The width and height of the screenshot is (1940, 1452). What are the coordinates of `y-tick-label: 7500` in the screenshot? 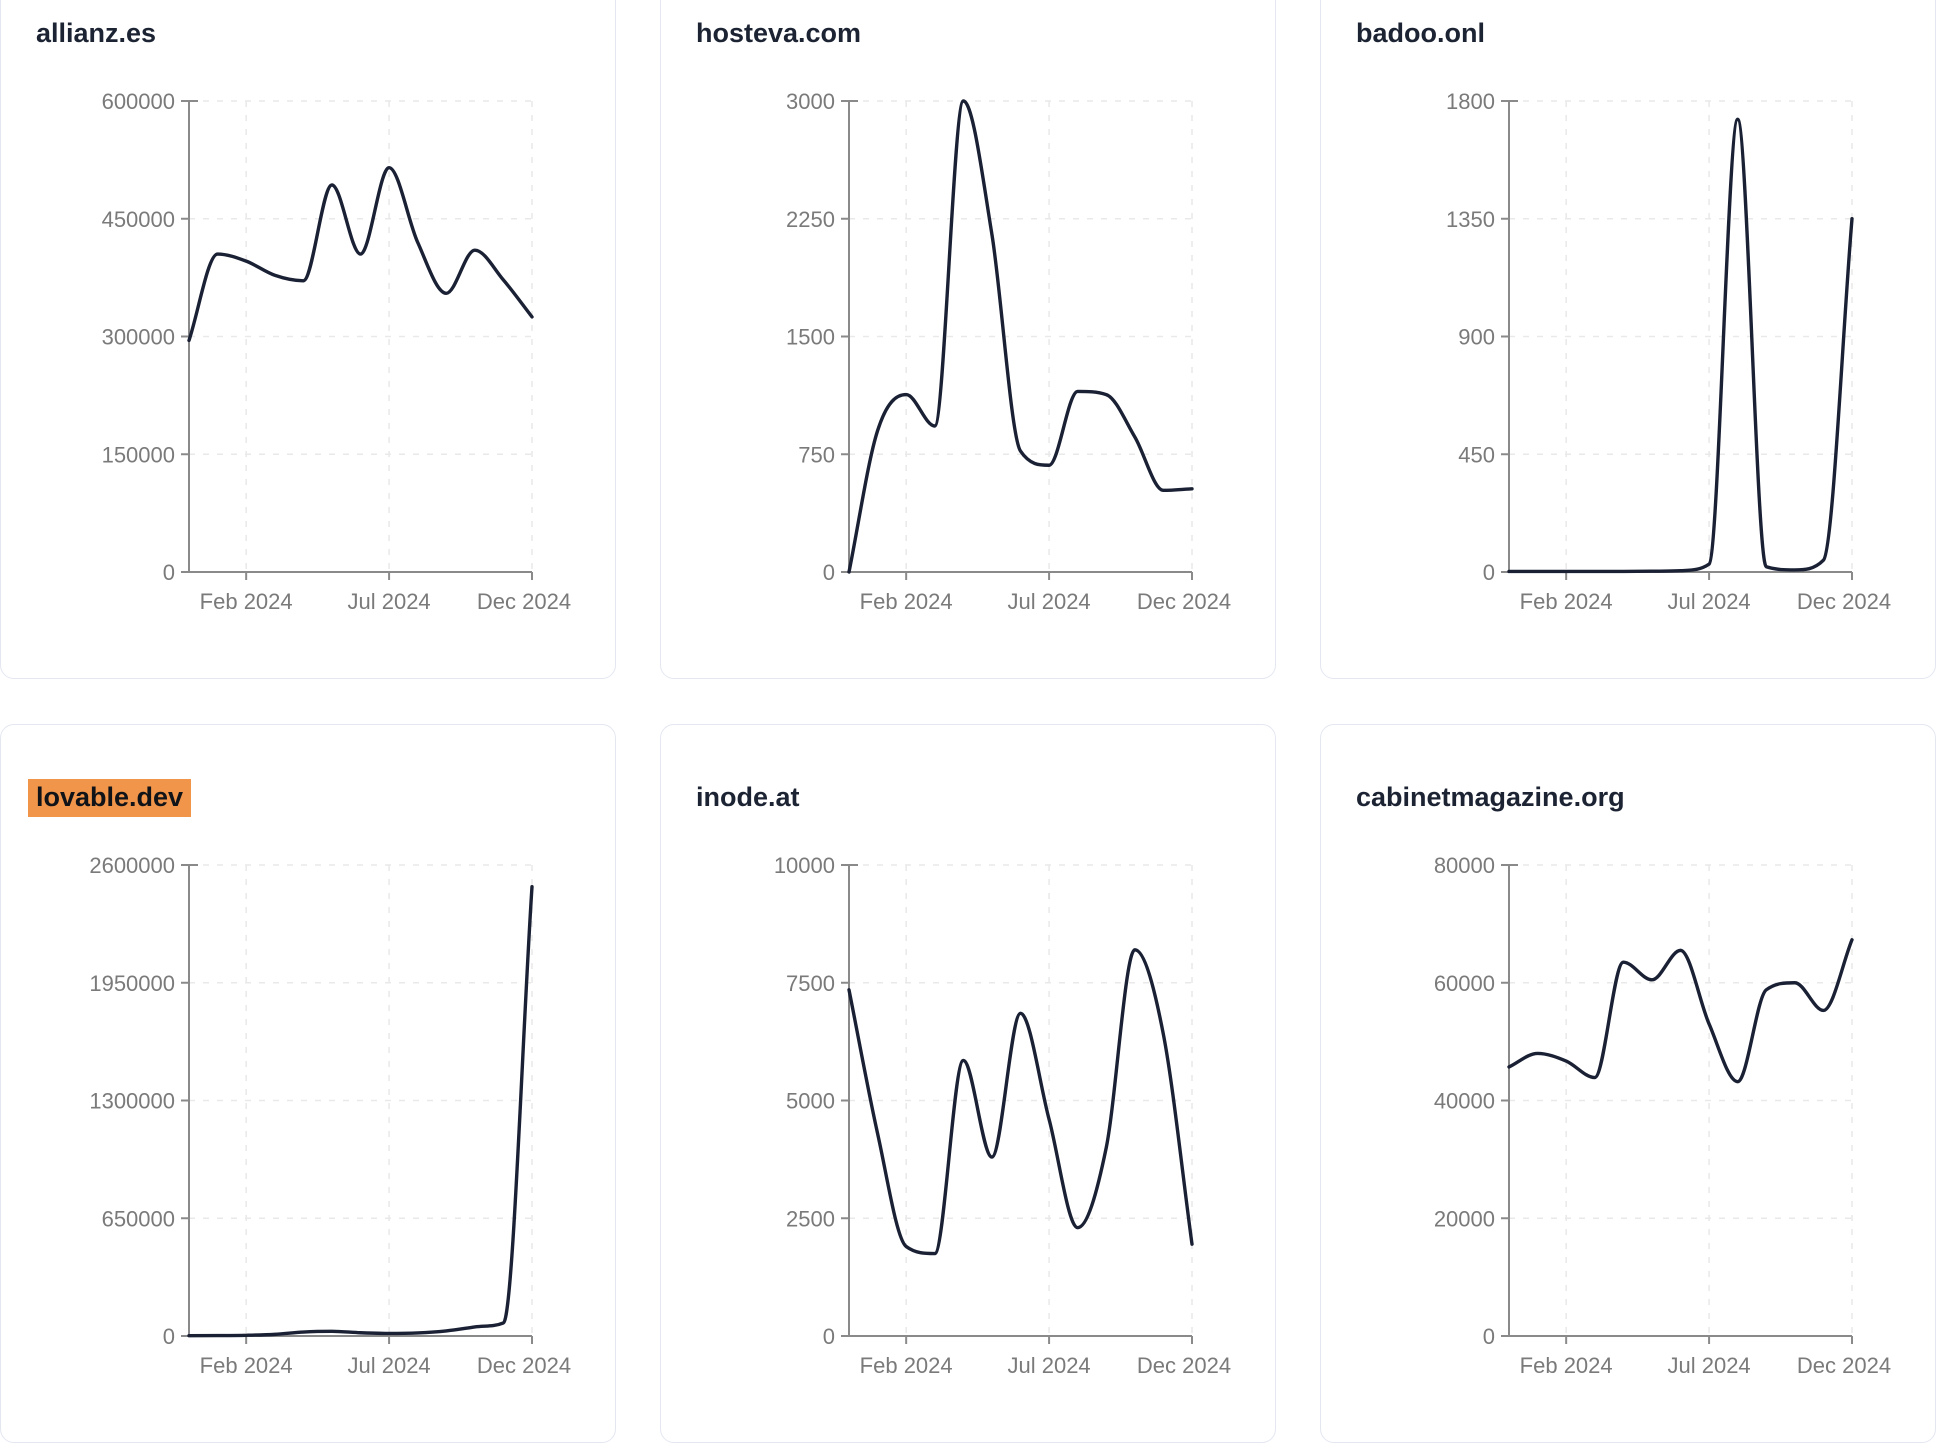 It's located at (810, 983).